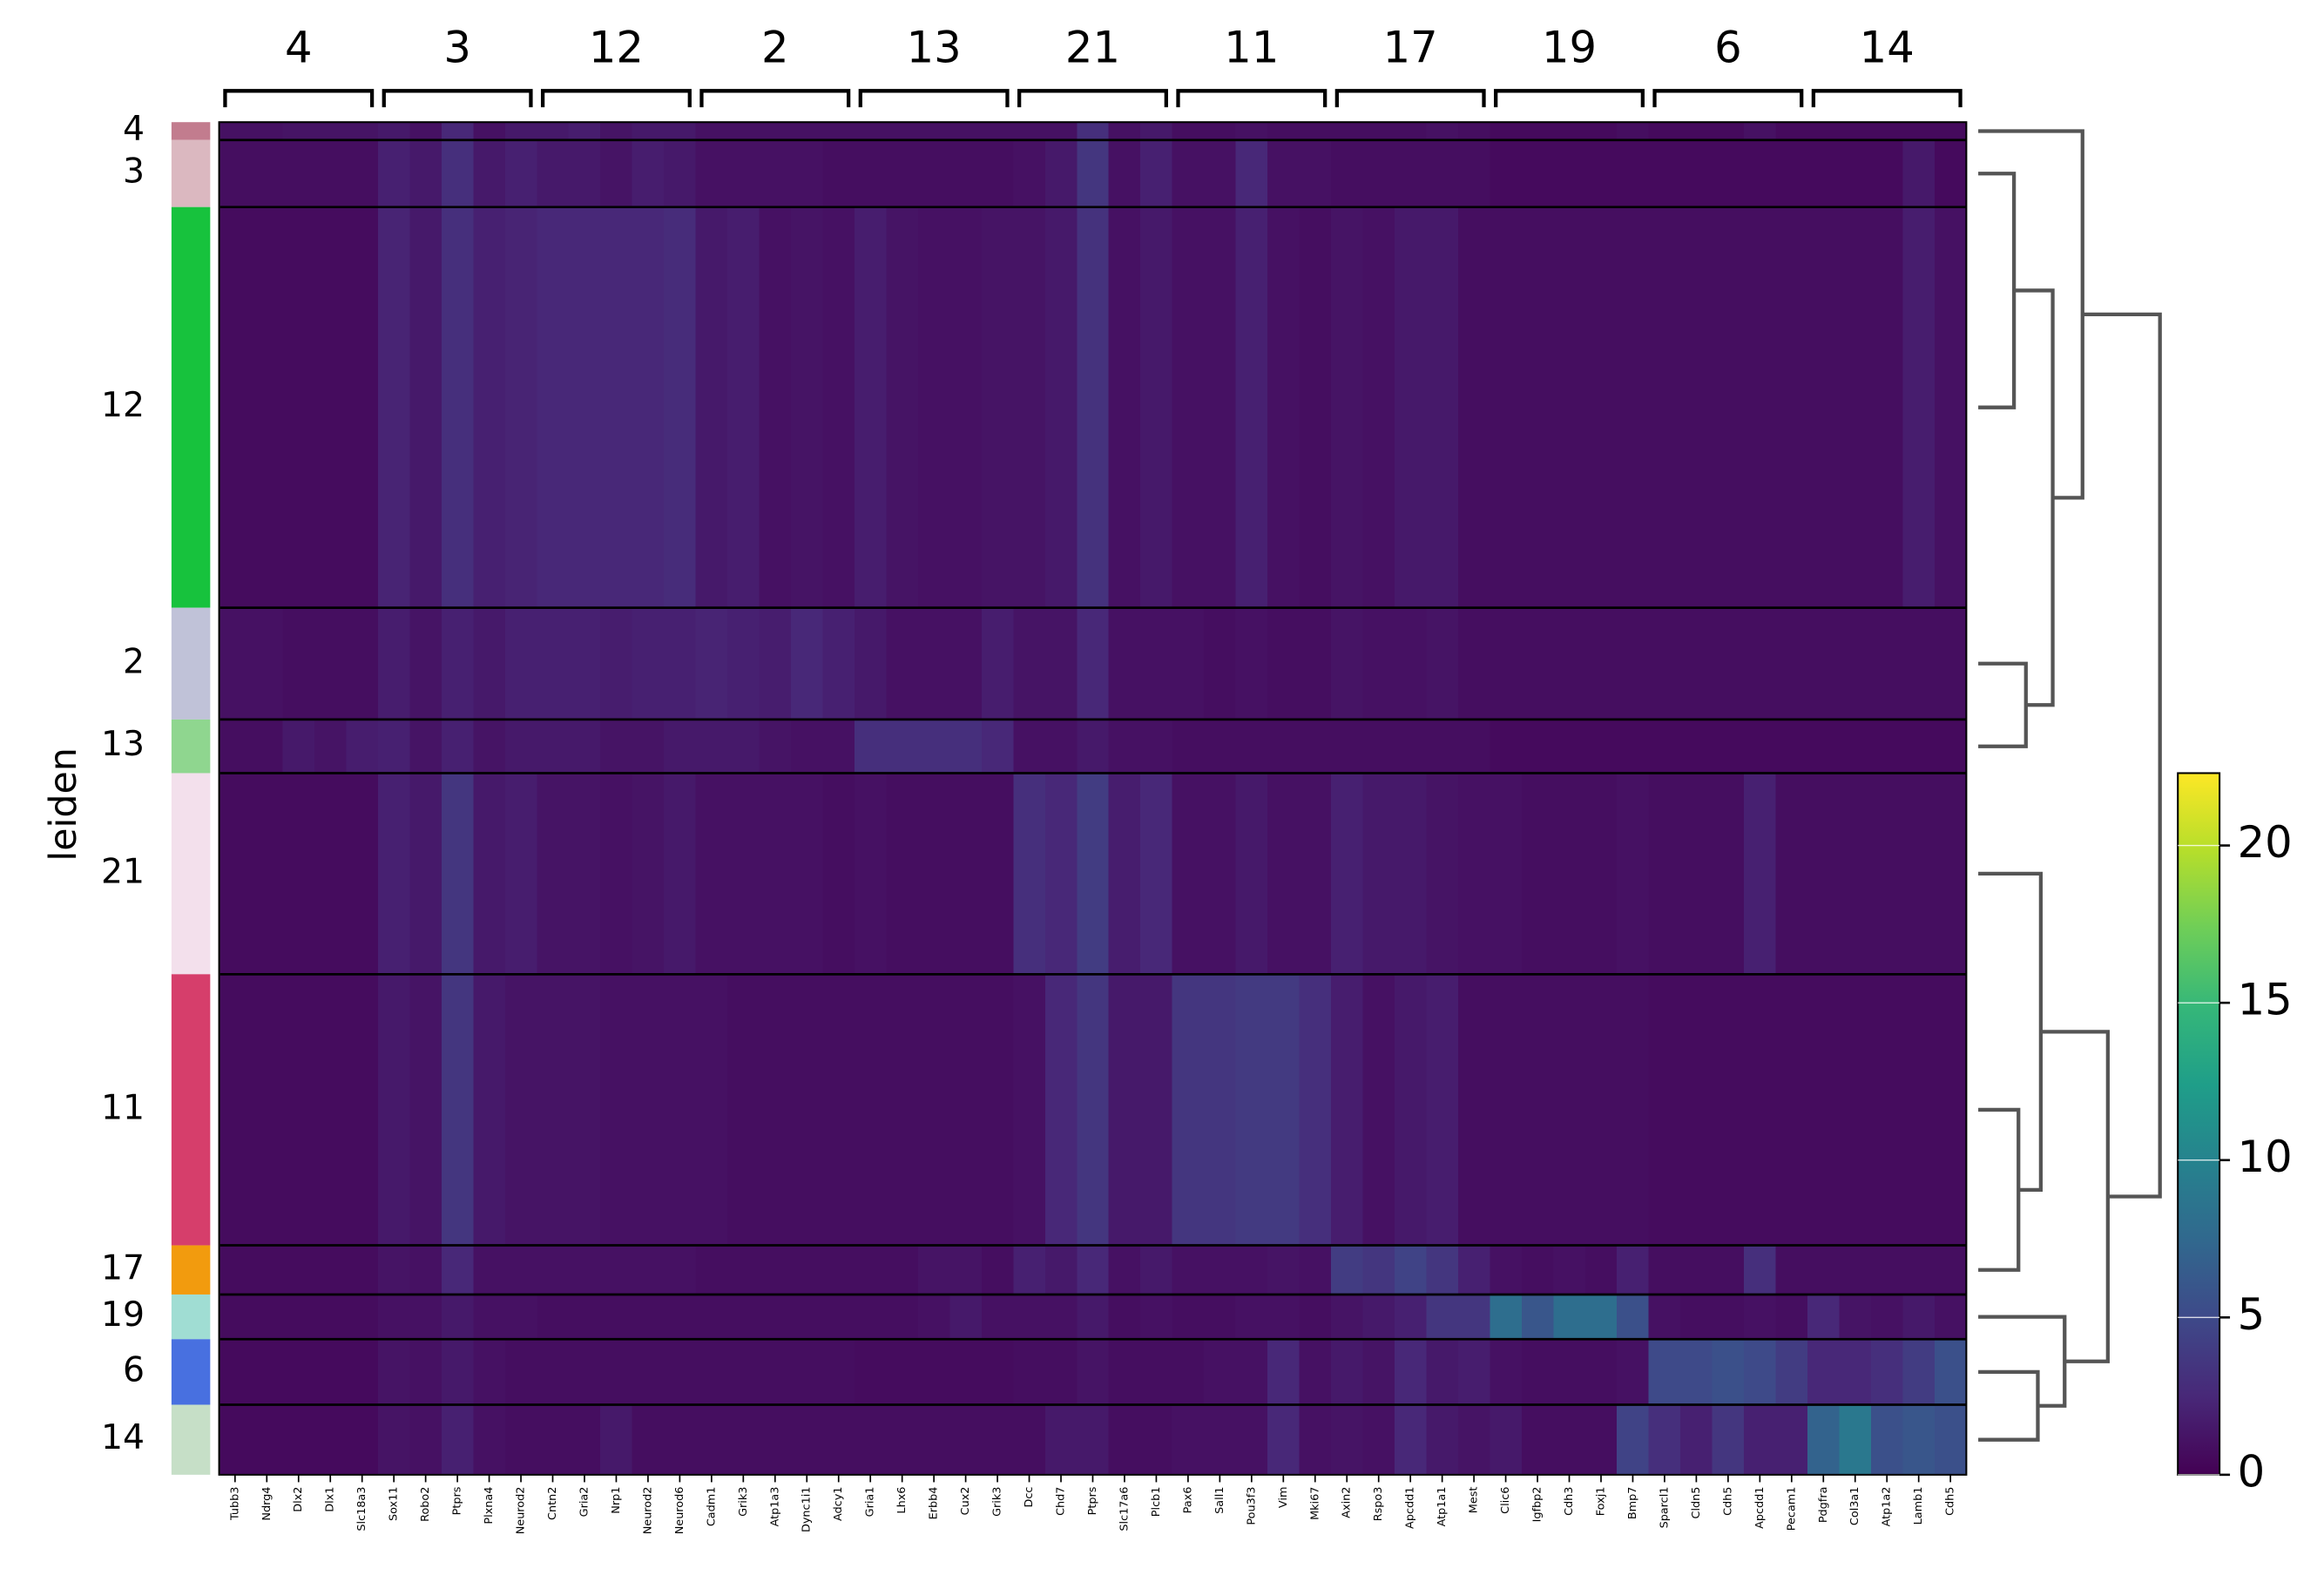  I want to click on cluster-label: 11, so click(123, 1107).